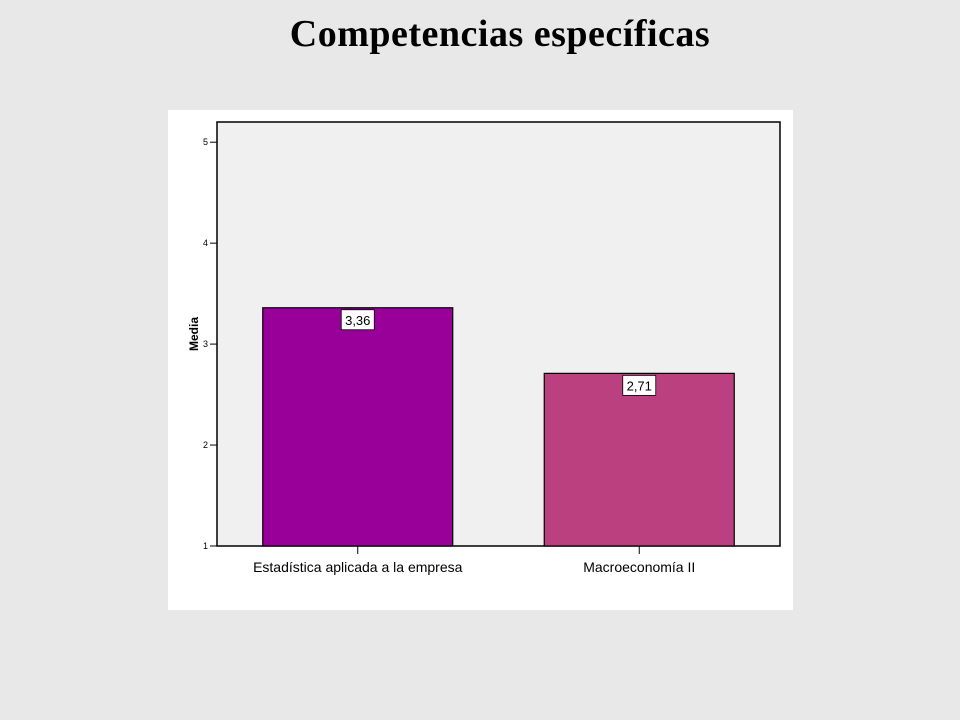 The height and width of the screenshot is (720, 960). I want to click on y-tick-label: 4, so click(205, 243).